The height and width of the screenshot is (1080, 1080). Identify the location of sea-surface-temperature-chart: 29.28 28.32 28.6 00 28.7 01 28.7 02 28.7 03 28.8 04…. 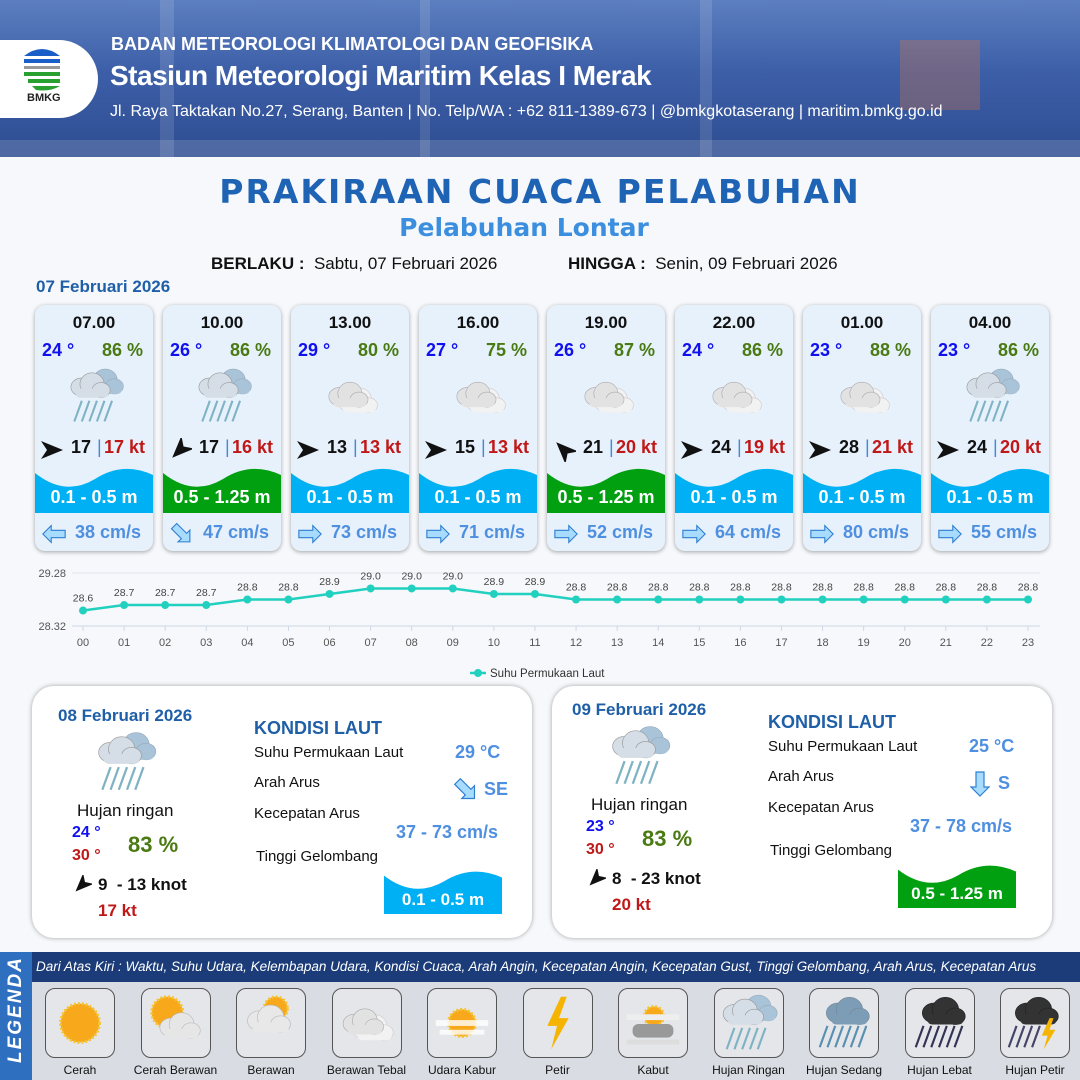
(539, 624).